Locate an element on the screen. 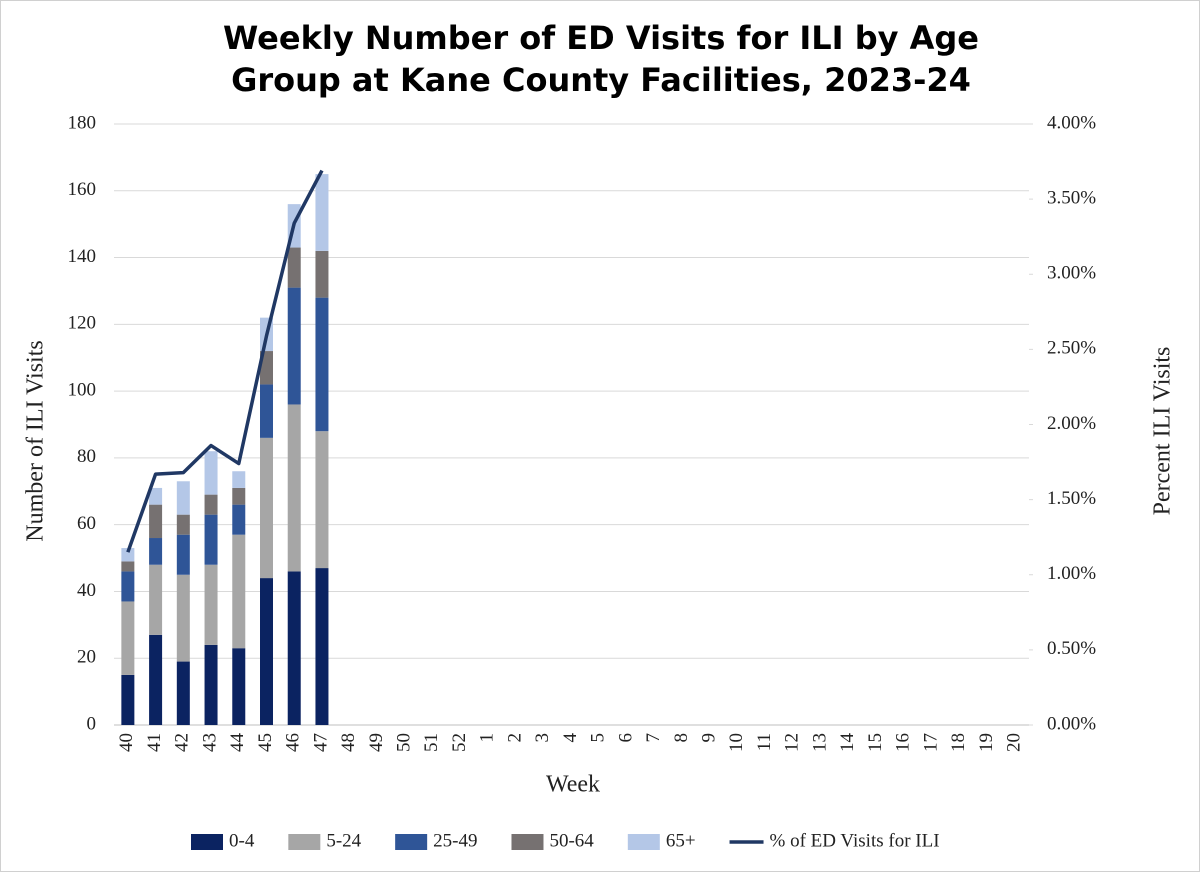 This screenshot has height=872, width=1200. y2-tick-label: 0.00% is located at coordinates (1071, 723).